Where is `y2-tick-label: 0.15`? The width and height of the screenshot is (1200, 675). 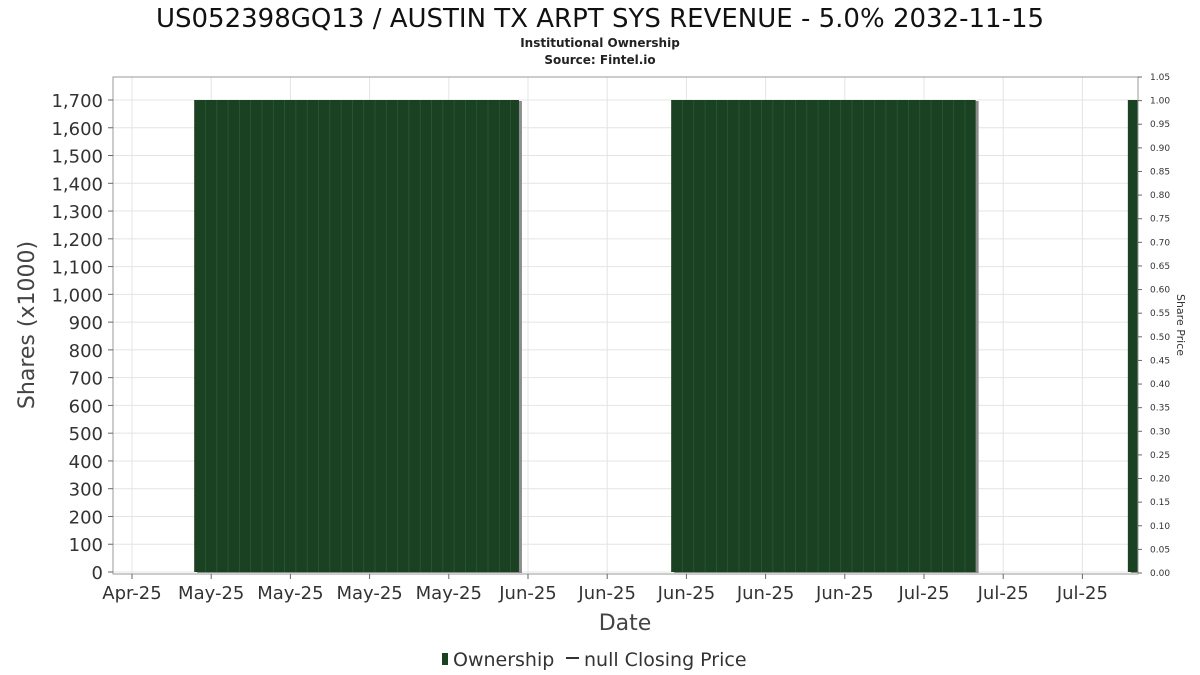 y2-tick-label: 0.15 is located at coordinates (1160, 503).